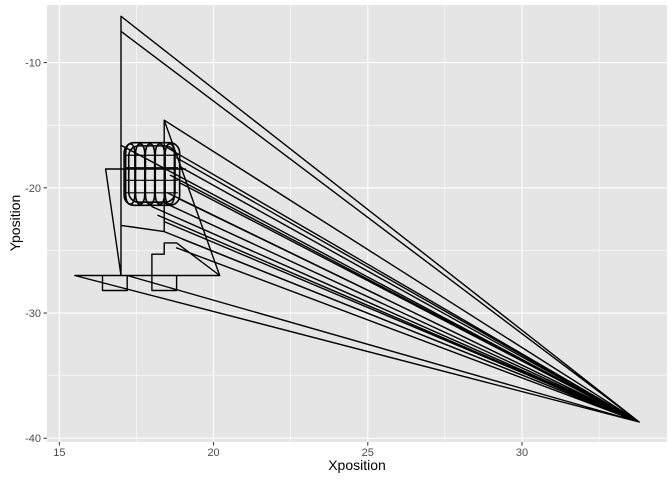  Describe the element at coordinates (357, 465) in the screenshot. I see `x-axis-title: Xposition` at that location.